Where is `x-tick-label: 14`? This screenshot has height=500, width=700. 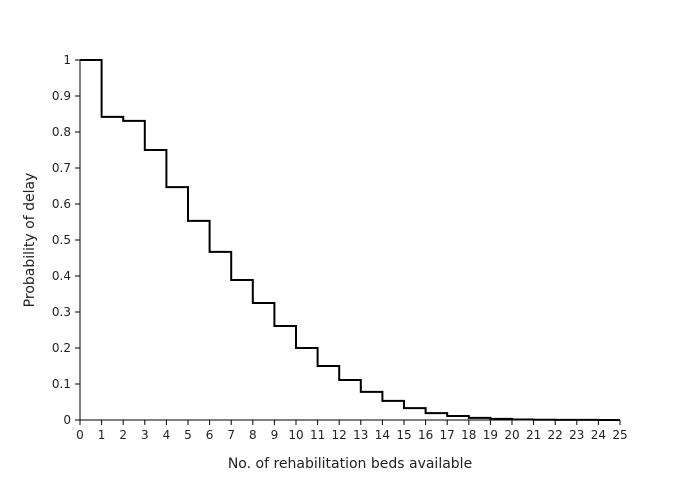 x-tick-label: 14 is located at coordinates (382, 435).